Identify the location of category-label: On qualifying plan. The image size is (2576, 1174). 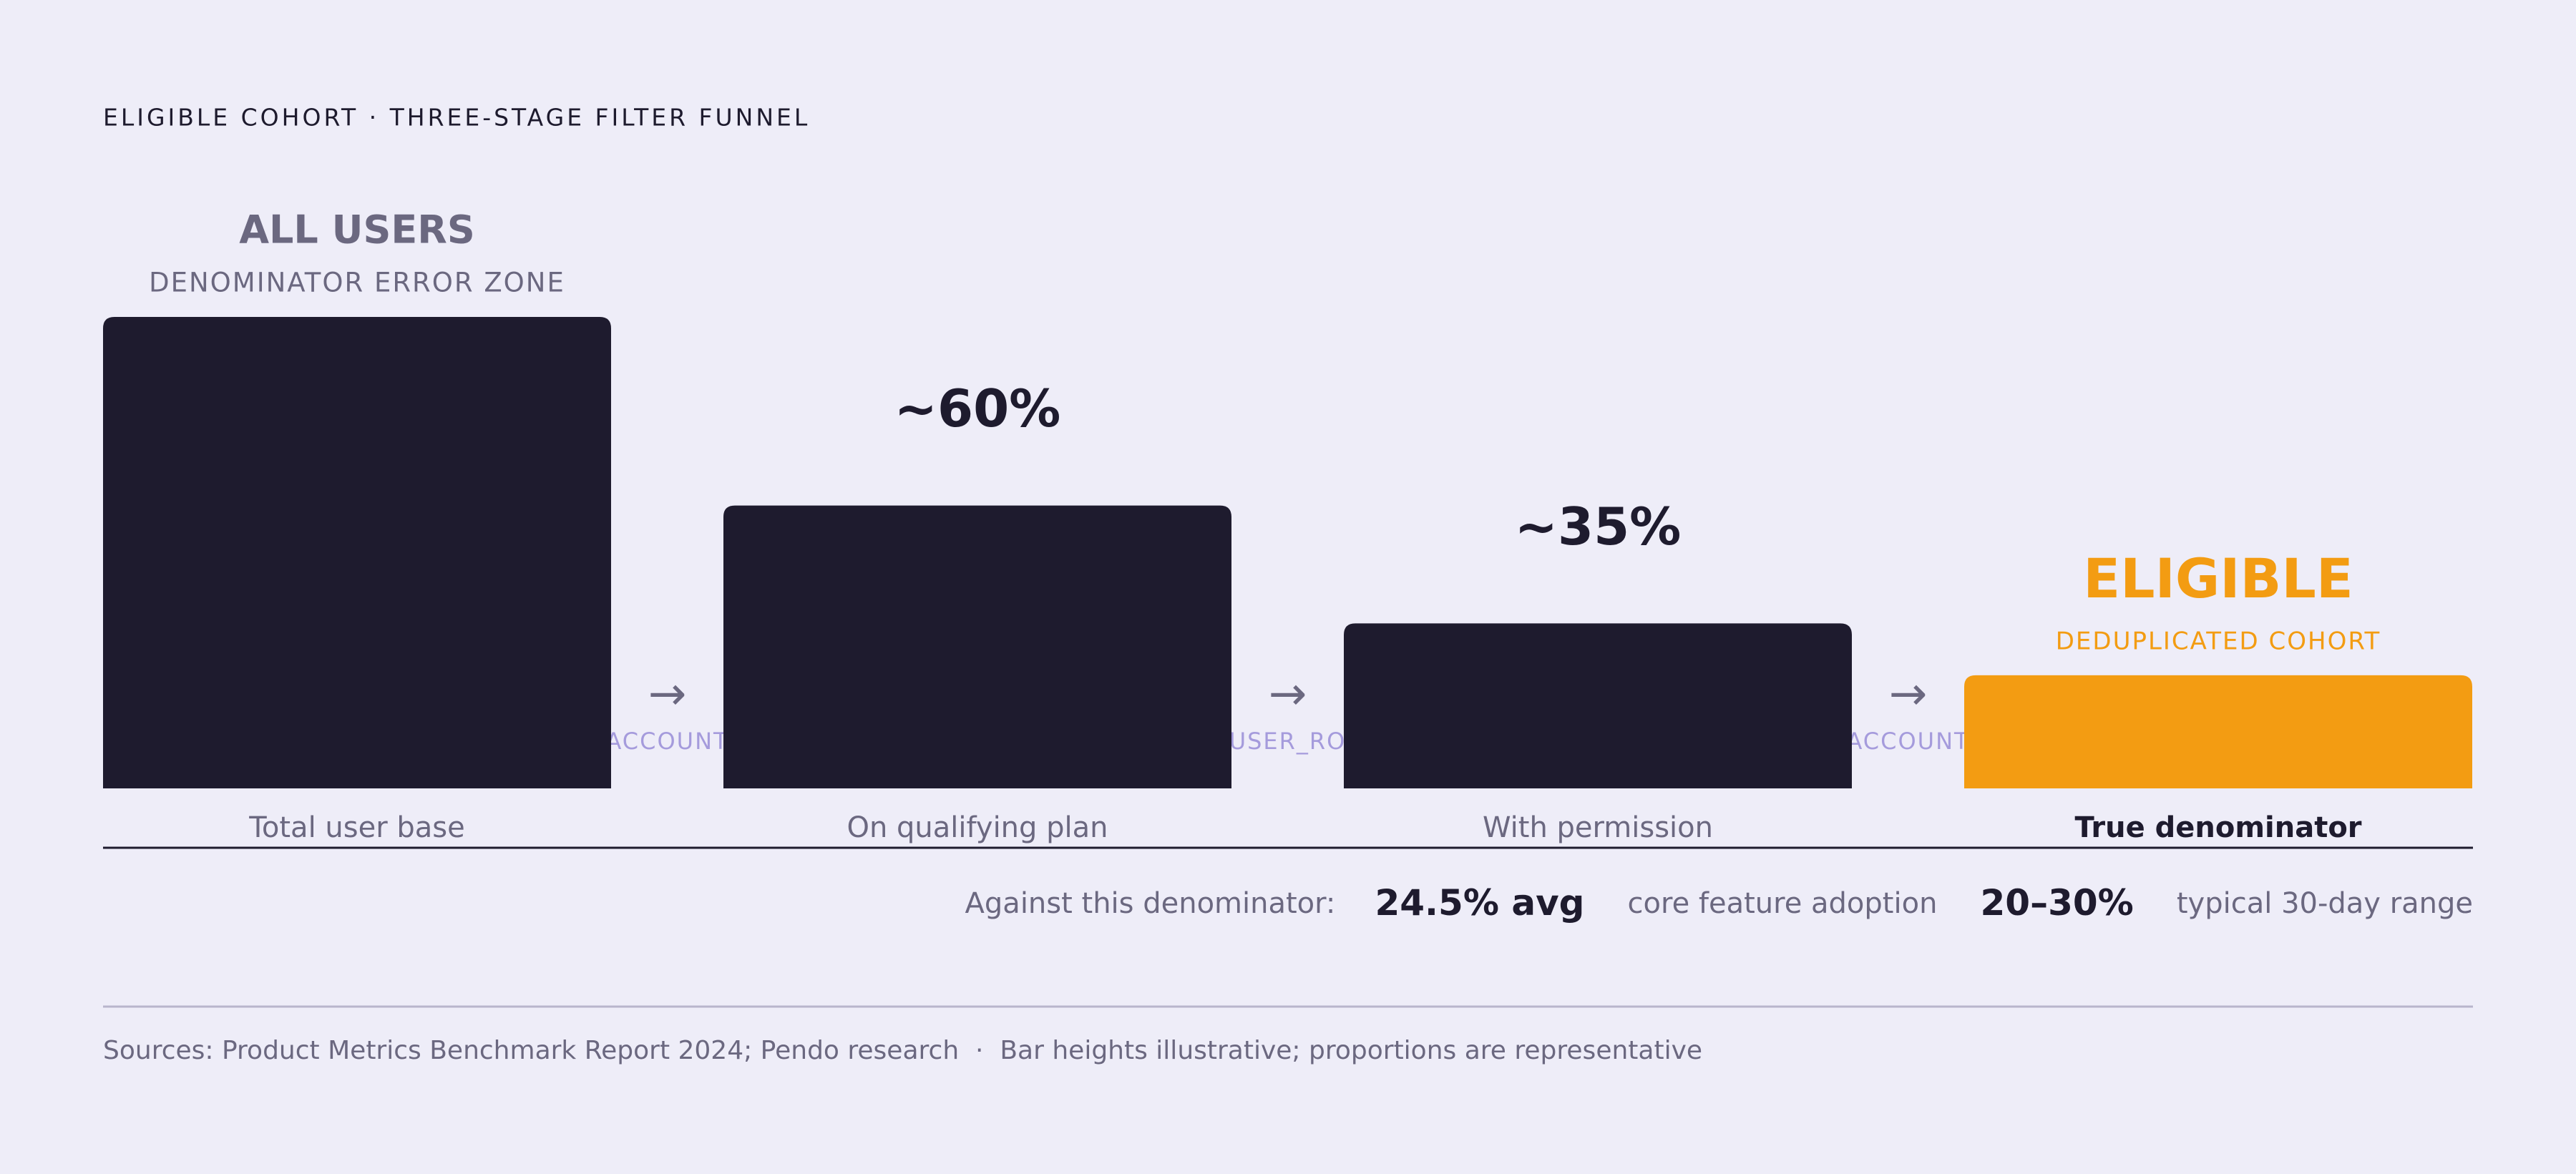
(977, 827).